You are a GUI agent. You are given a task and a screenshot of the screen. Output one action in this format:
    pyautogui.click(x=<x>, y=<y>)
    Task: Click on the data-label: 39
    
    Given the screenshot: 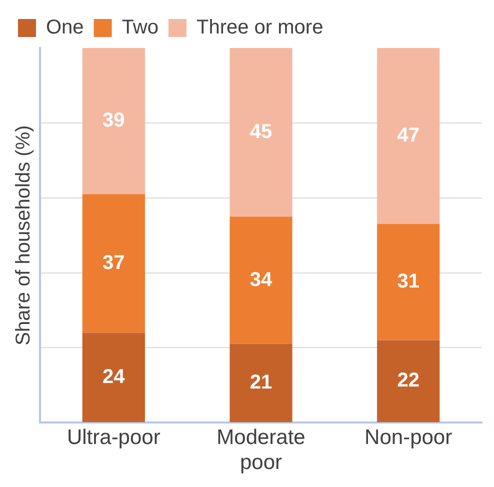 What is the action you would take?
    pyautogui.click(x=113, y=121)
    